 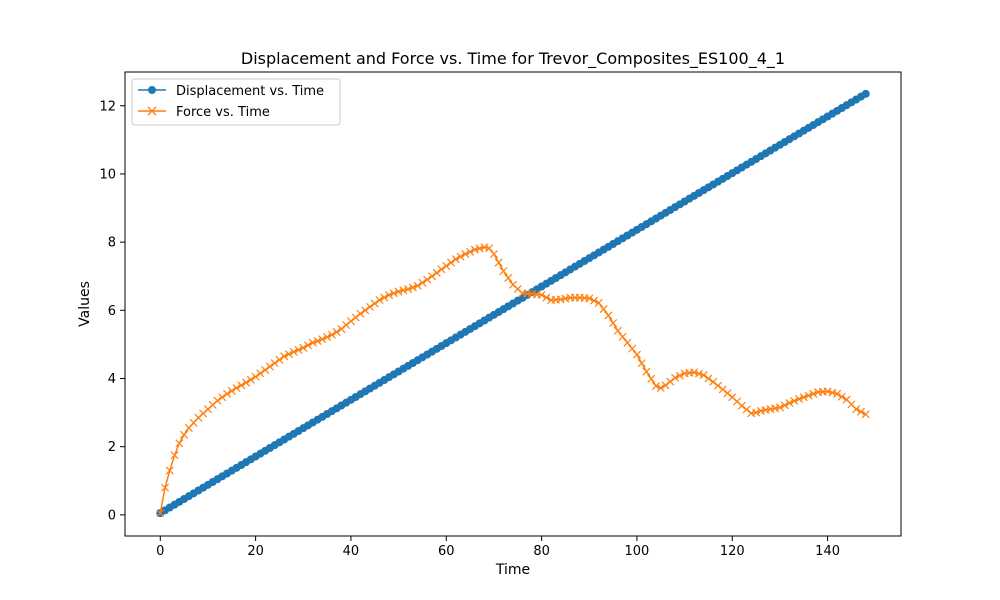 What do you see at coordinates (236, 102) in the screenshot?
I see `legend: Displacement vs. Time Force vs. Time` at bounding box center [236, 102].